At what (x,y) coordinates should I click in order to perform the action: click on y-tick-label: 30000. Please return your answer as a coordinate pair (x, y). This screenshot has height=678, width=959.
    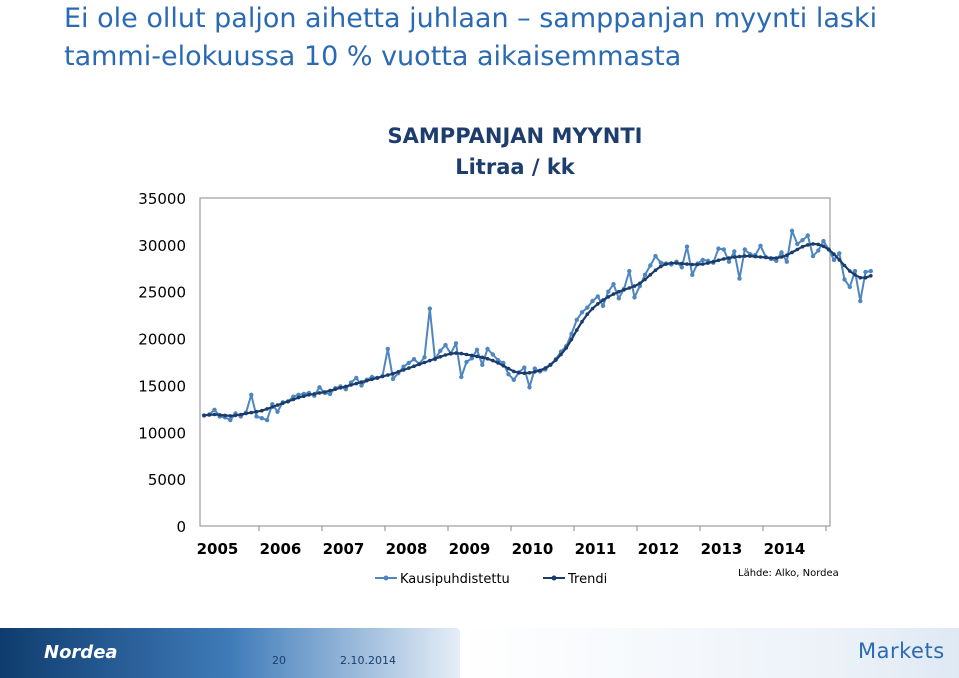
    Looking at the image, I should click on (162, 246).